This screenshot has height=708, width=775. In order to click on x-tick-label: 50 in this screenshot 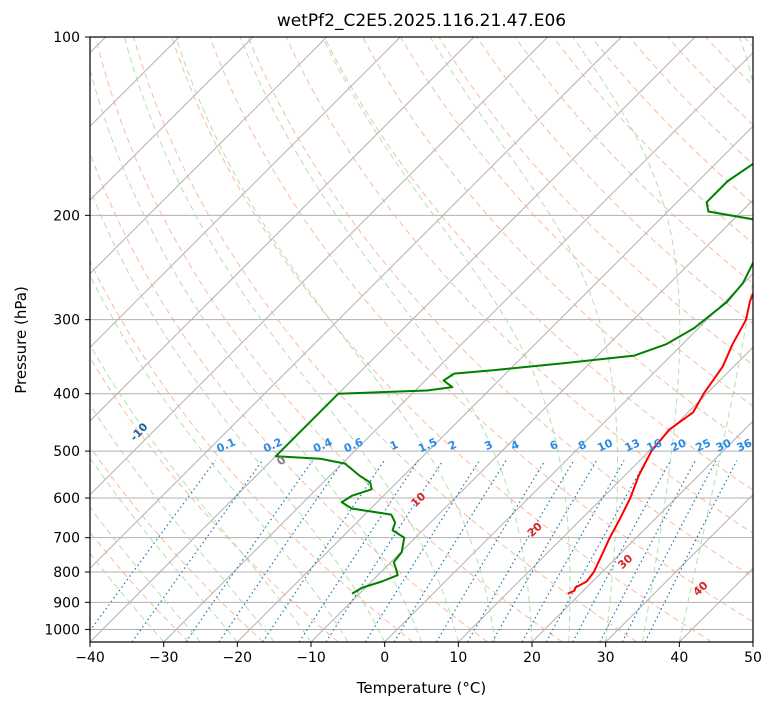, I will do `click(753, 658)`.